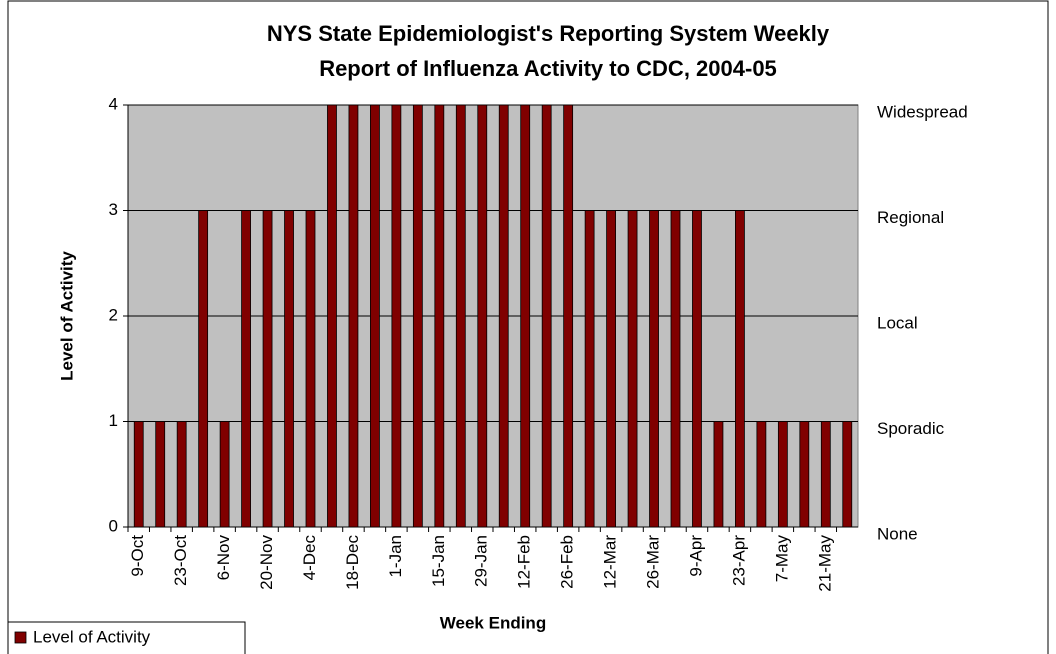 This screenshot has width=1056, height=654. What do you see at coordinates (309, 558) in the screenshot?
I see `x-tick-label: 4-Dec` at bounding box center [309, 558].